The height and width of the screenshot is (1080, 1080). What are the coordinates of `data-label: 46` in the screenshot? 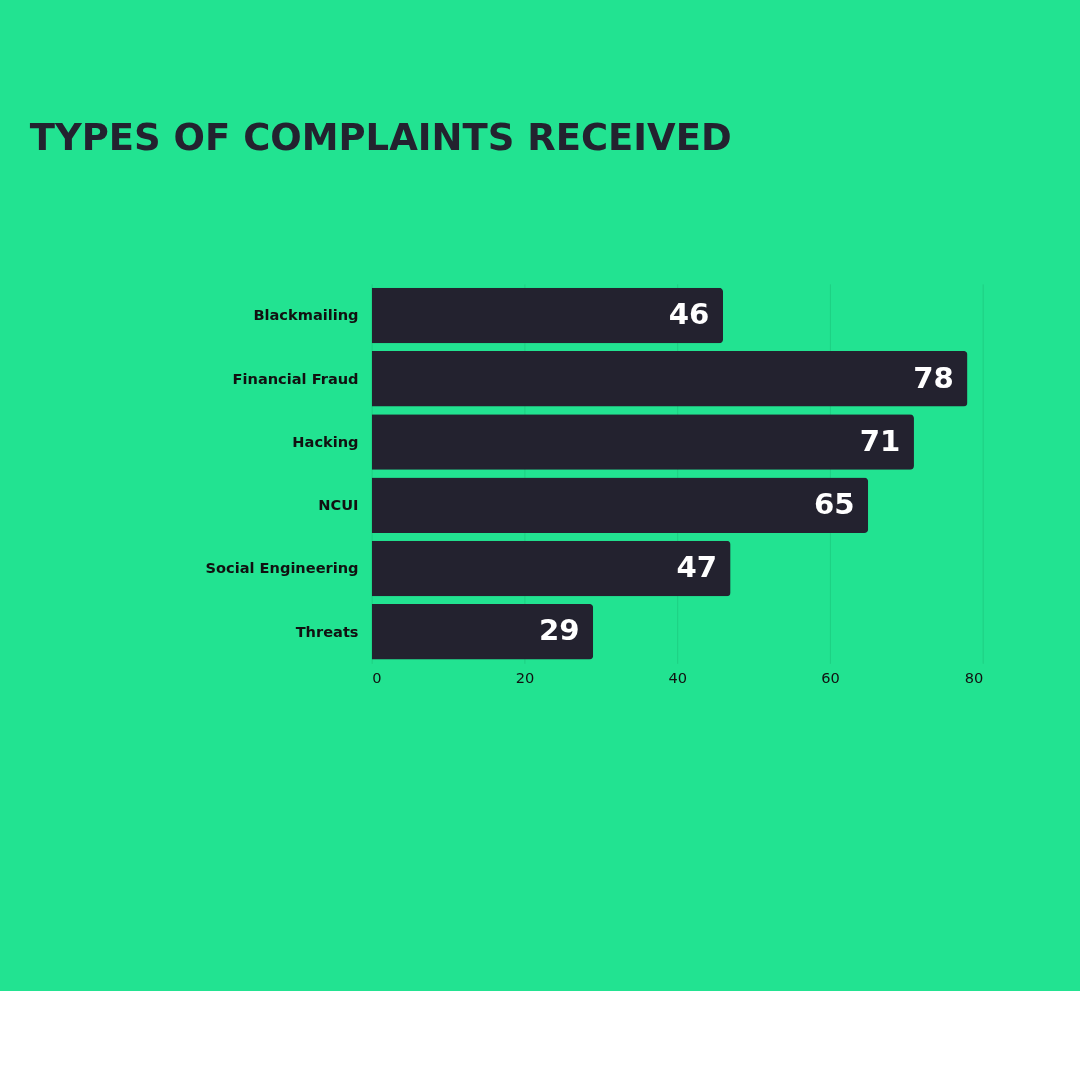 It's located at (689, 314).